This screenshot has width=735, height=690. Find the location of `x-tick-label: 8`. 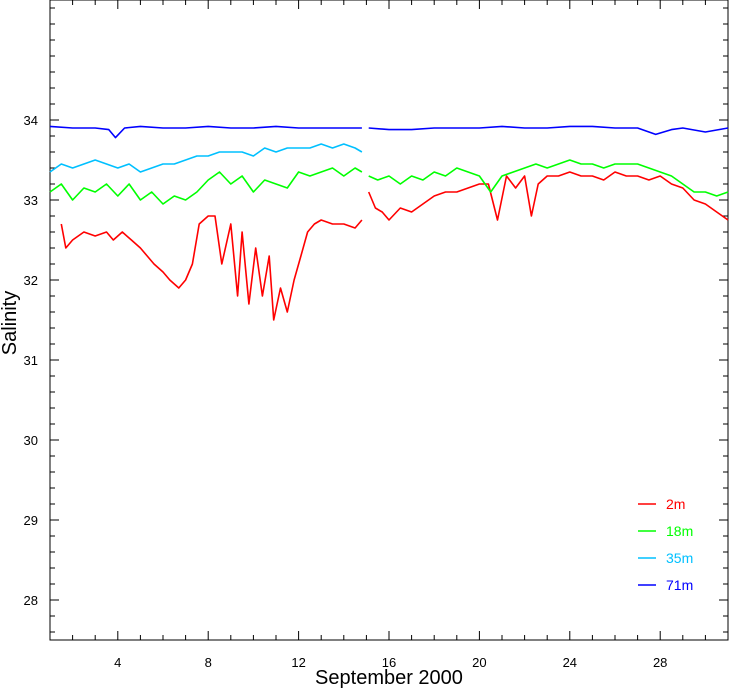

x-tick-label: 8 is located at coordinates (208, 662).